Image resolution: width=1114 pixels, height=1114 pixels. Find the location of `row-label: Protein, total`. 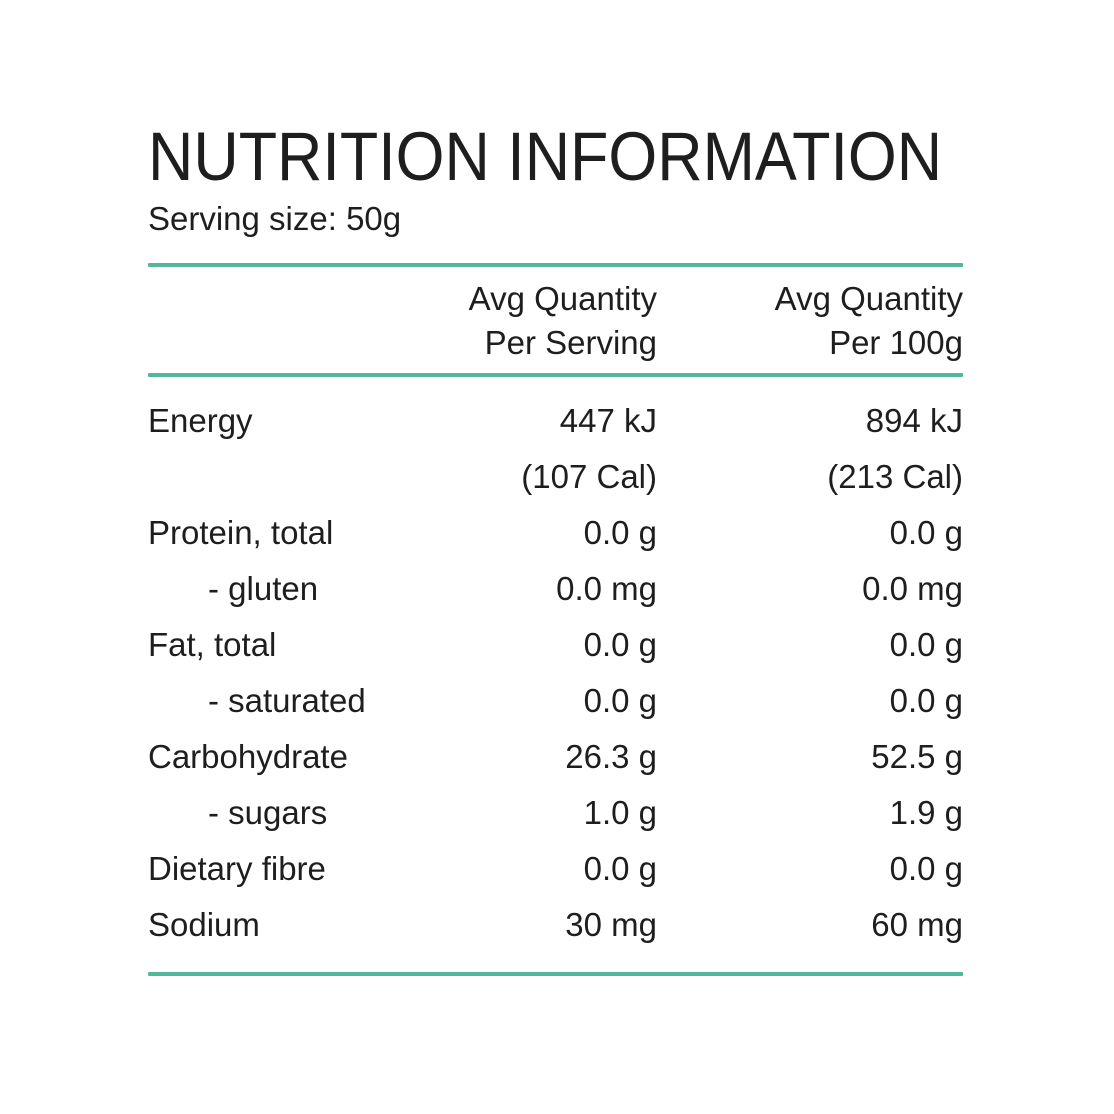

row-label: Protein, total is located at coordinates (241, 533).